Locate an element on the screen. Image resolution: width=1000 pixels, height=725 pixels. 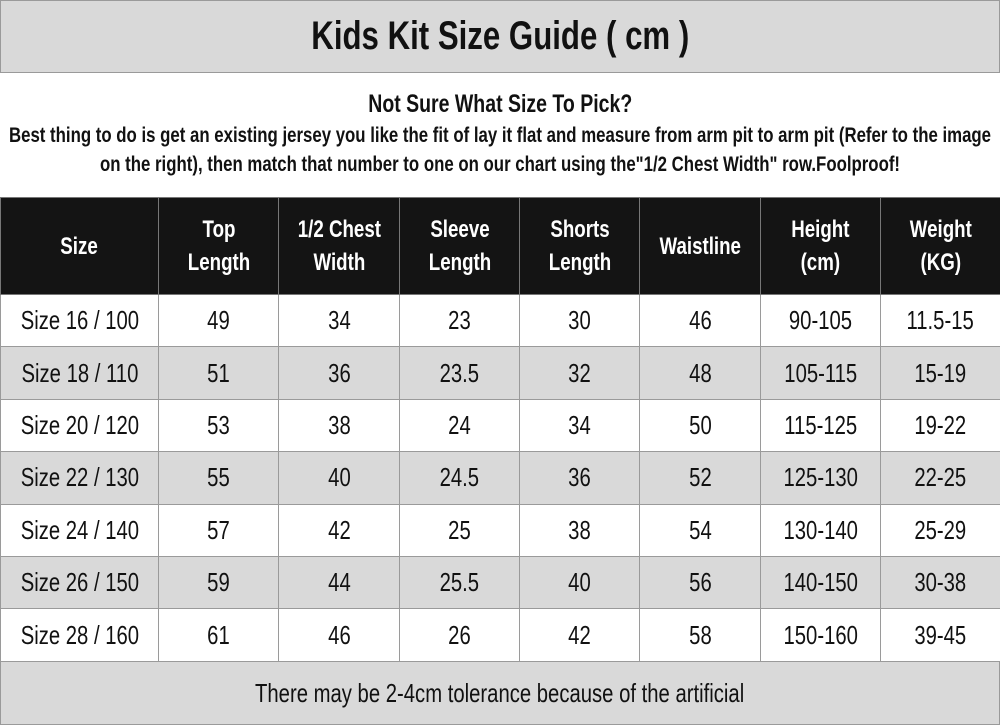
cell-text: 30 is located at coordinates (579, 320).